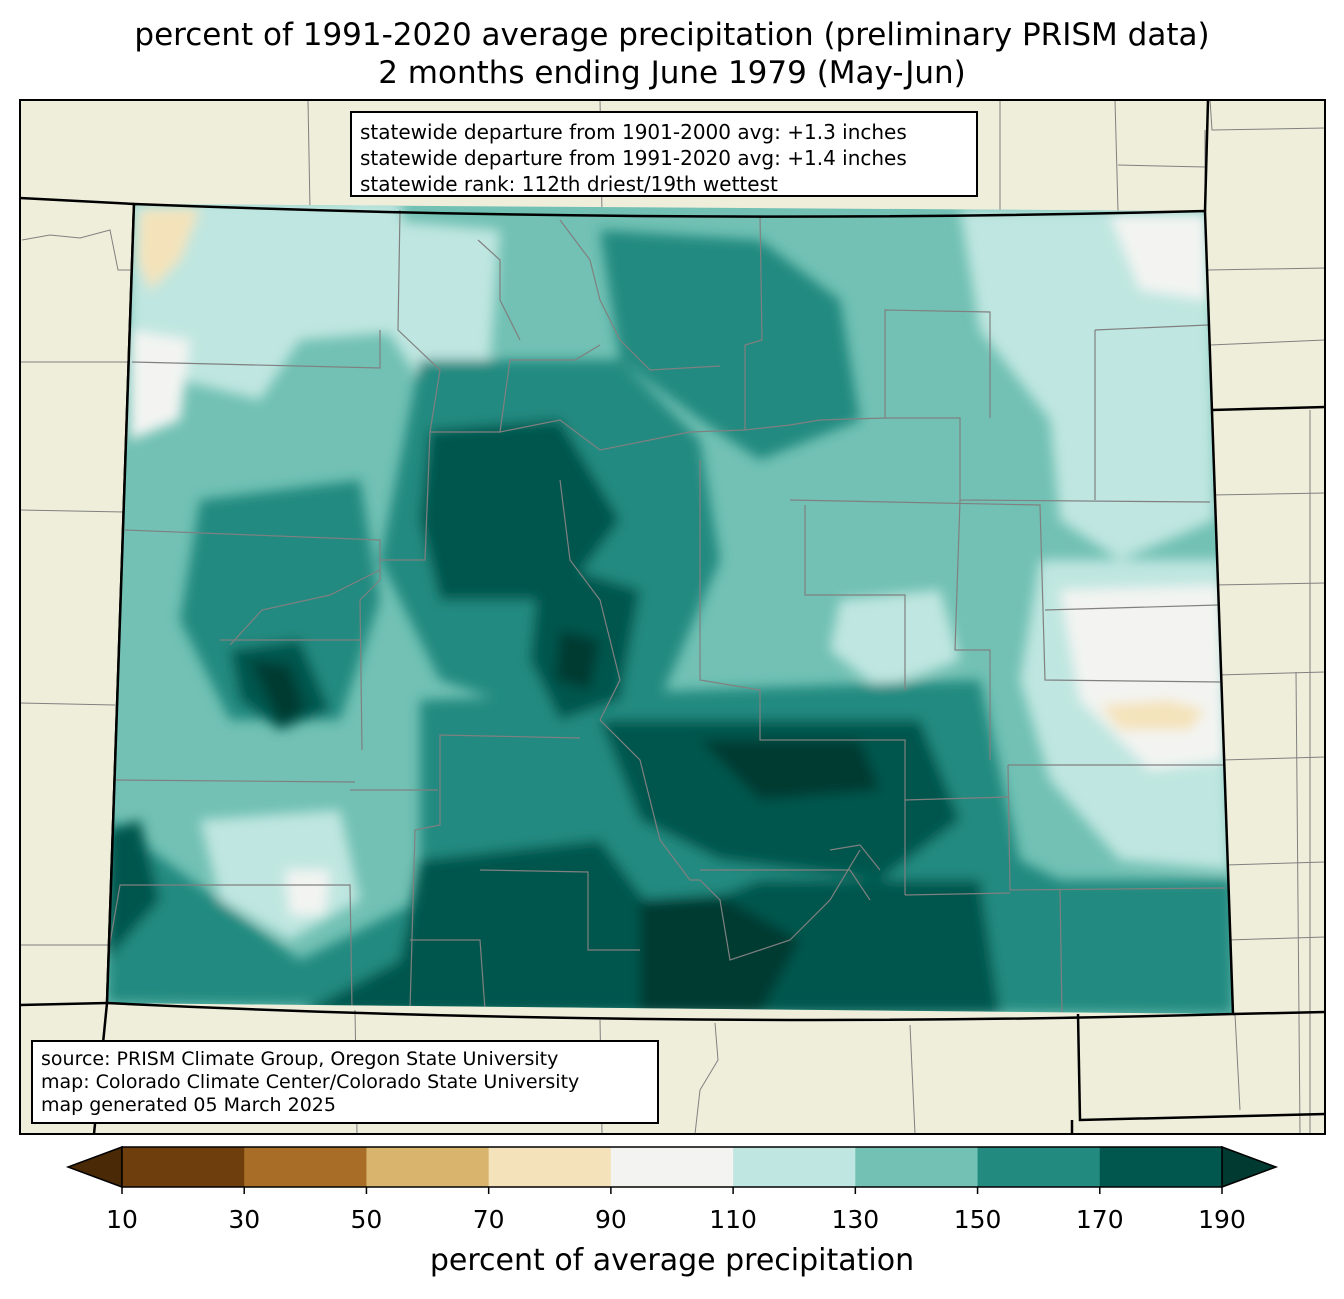  What do you see at coordinates (1250, 1167) in the screenshot?
I see `colorbar-over-arrow` at bounding box center [1250, 1167].